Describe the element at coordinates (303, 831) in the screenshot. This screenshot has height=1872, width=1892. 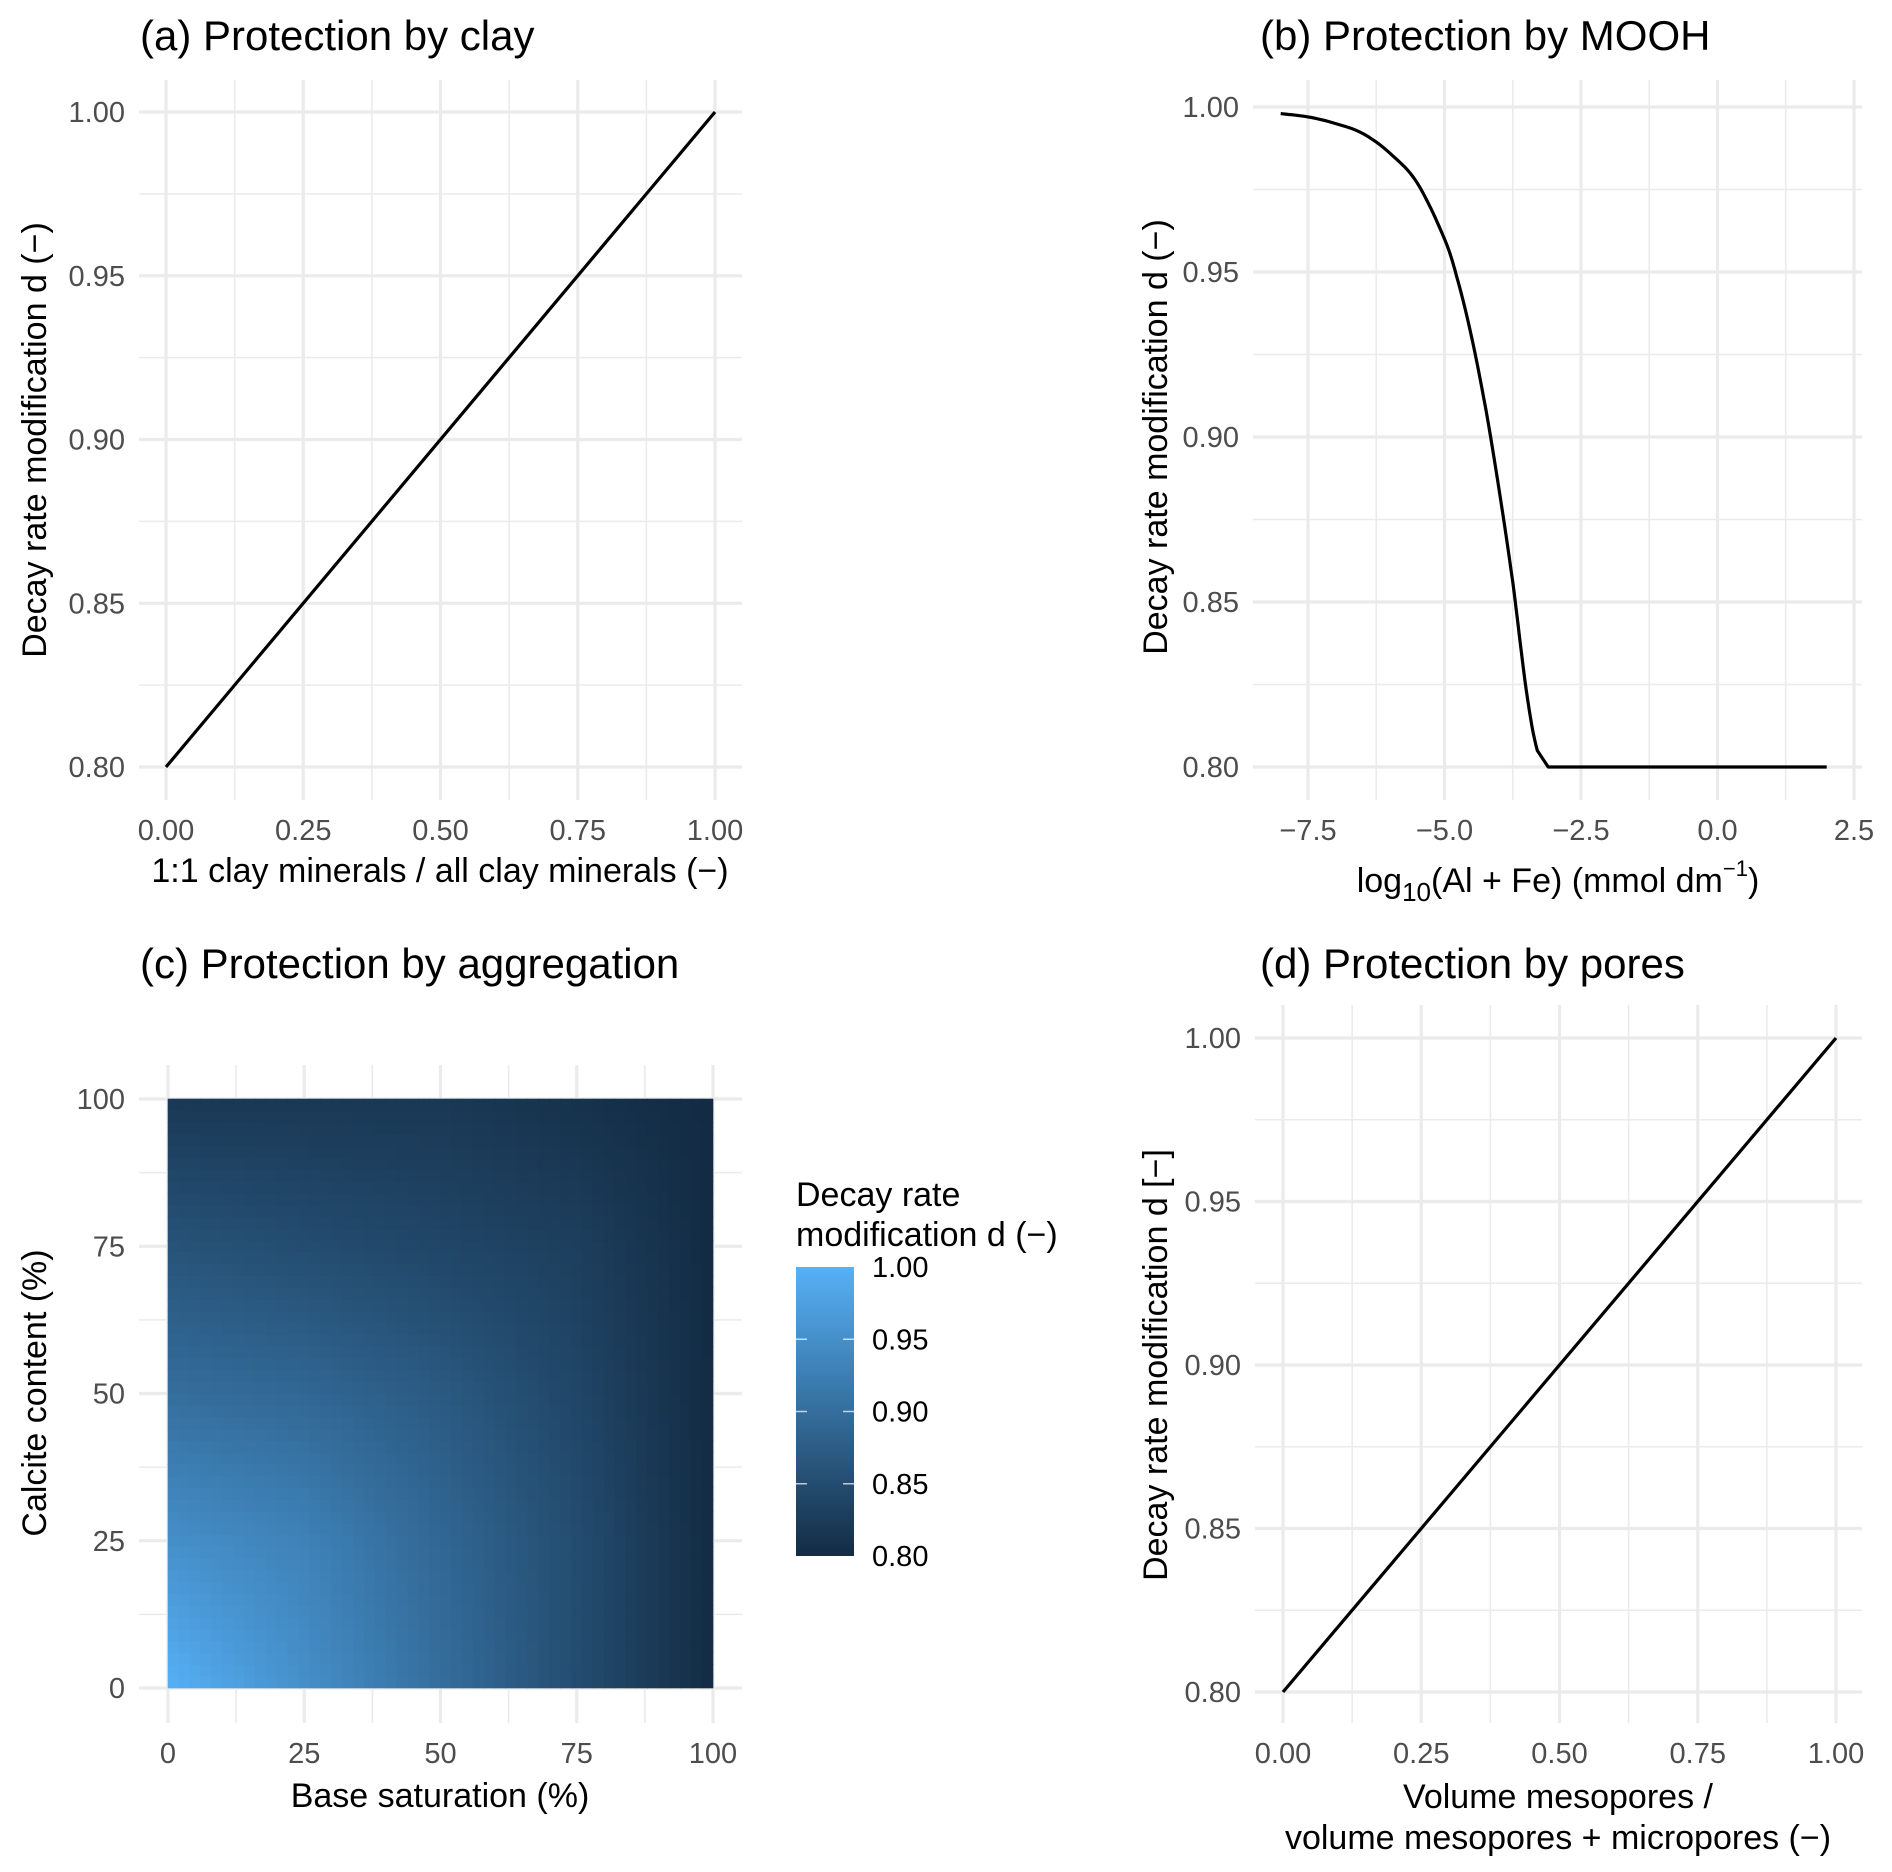
I see `x-tick-label: 0.25` at that location.